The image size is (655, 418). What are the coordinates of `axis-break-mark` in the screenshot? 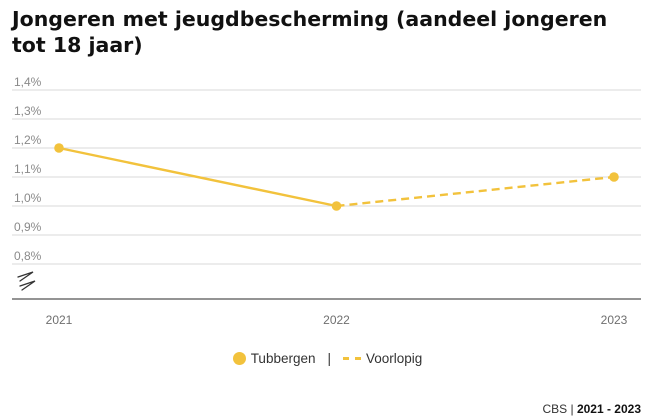 It's located at (26, 281).